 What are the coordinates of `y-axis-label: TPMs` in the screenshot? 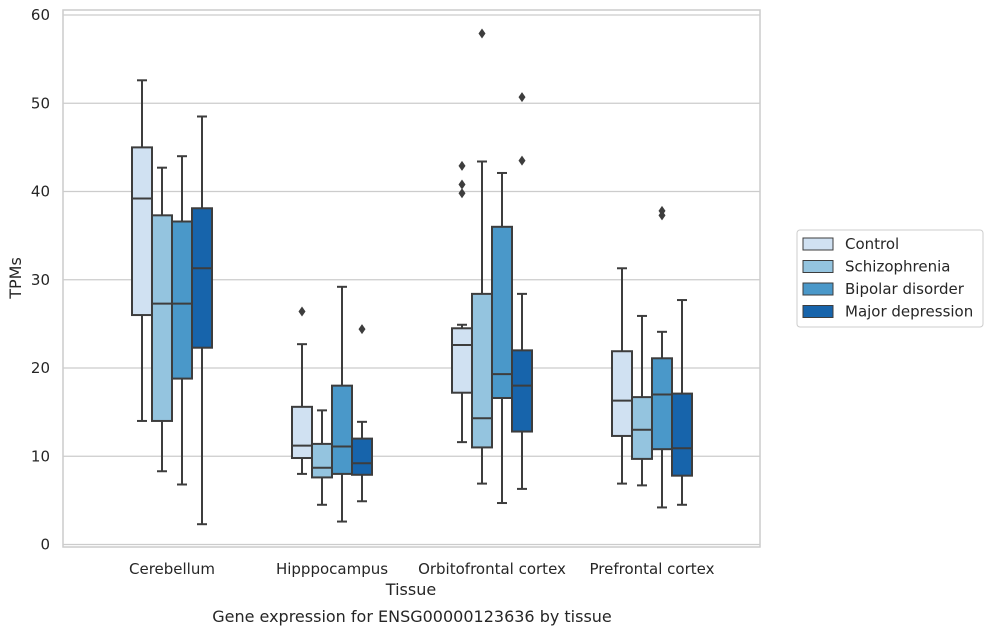 It's located at (15, 278).